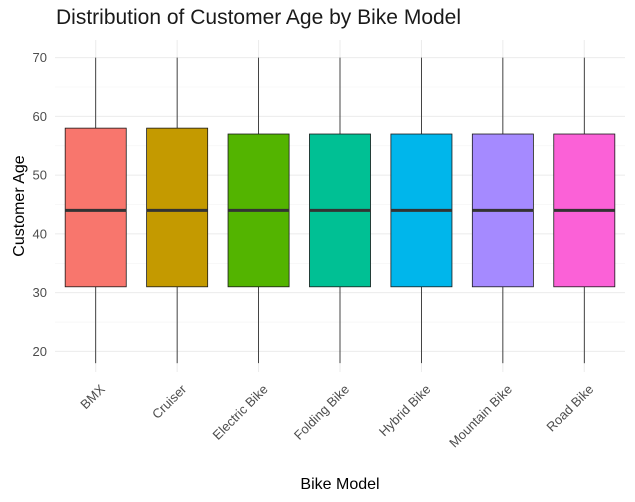 Image resolution: width=635 pixels, height=502 pixels. I want to click on x-tick-label: Hybrid Bike, so click(405, 411).